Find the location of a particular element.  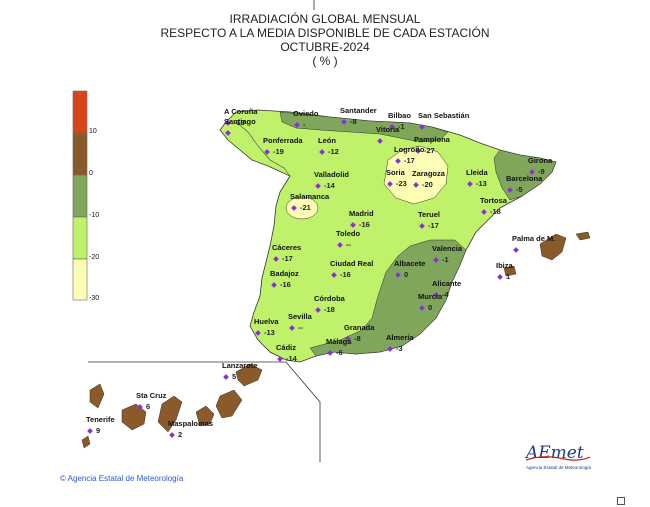

station-marker-teruel is located at coordinates (422, 226).